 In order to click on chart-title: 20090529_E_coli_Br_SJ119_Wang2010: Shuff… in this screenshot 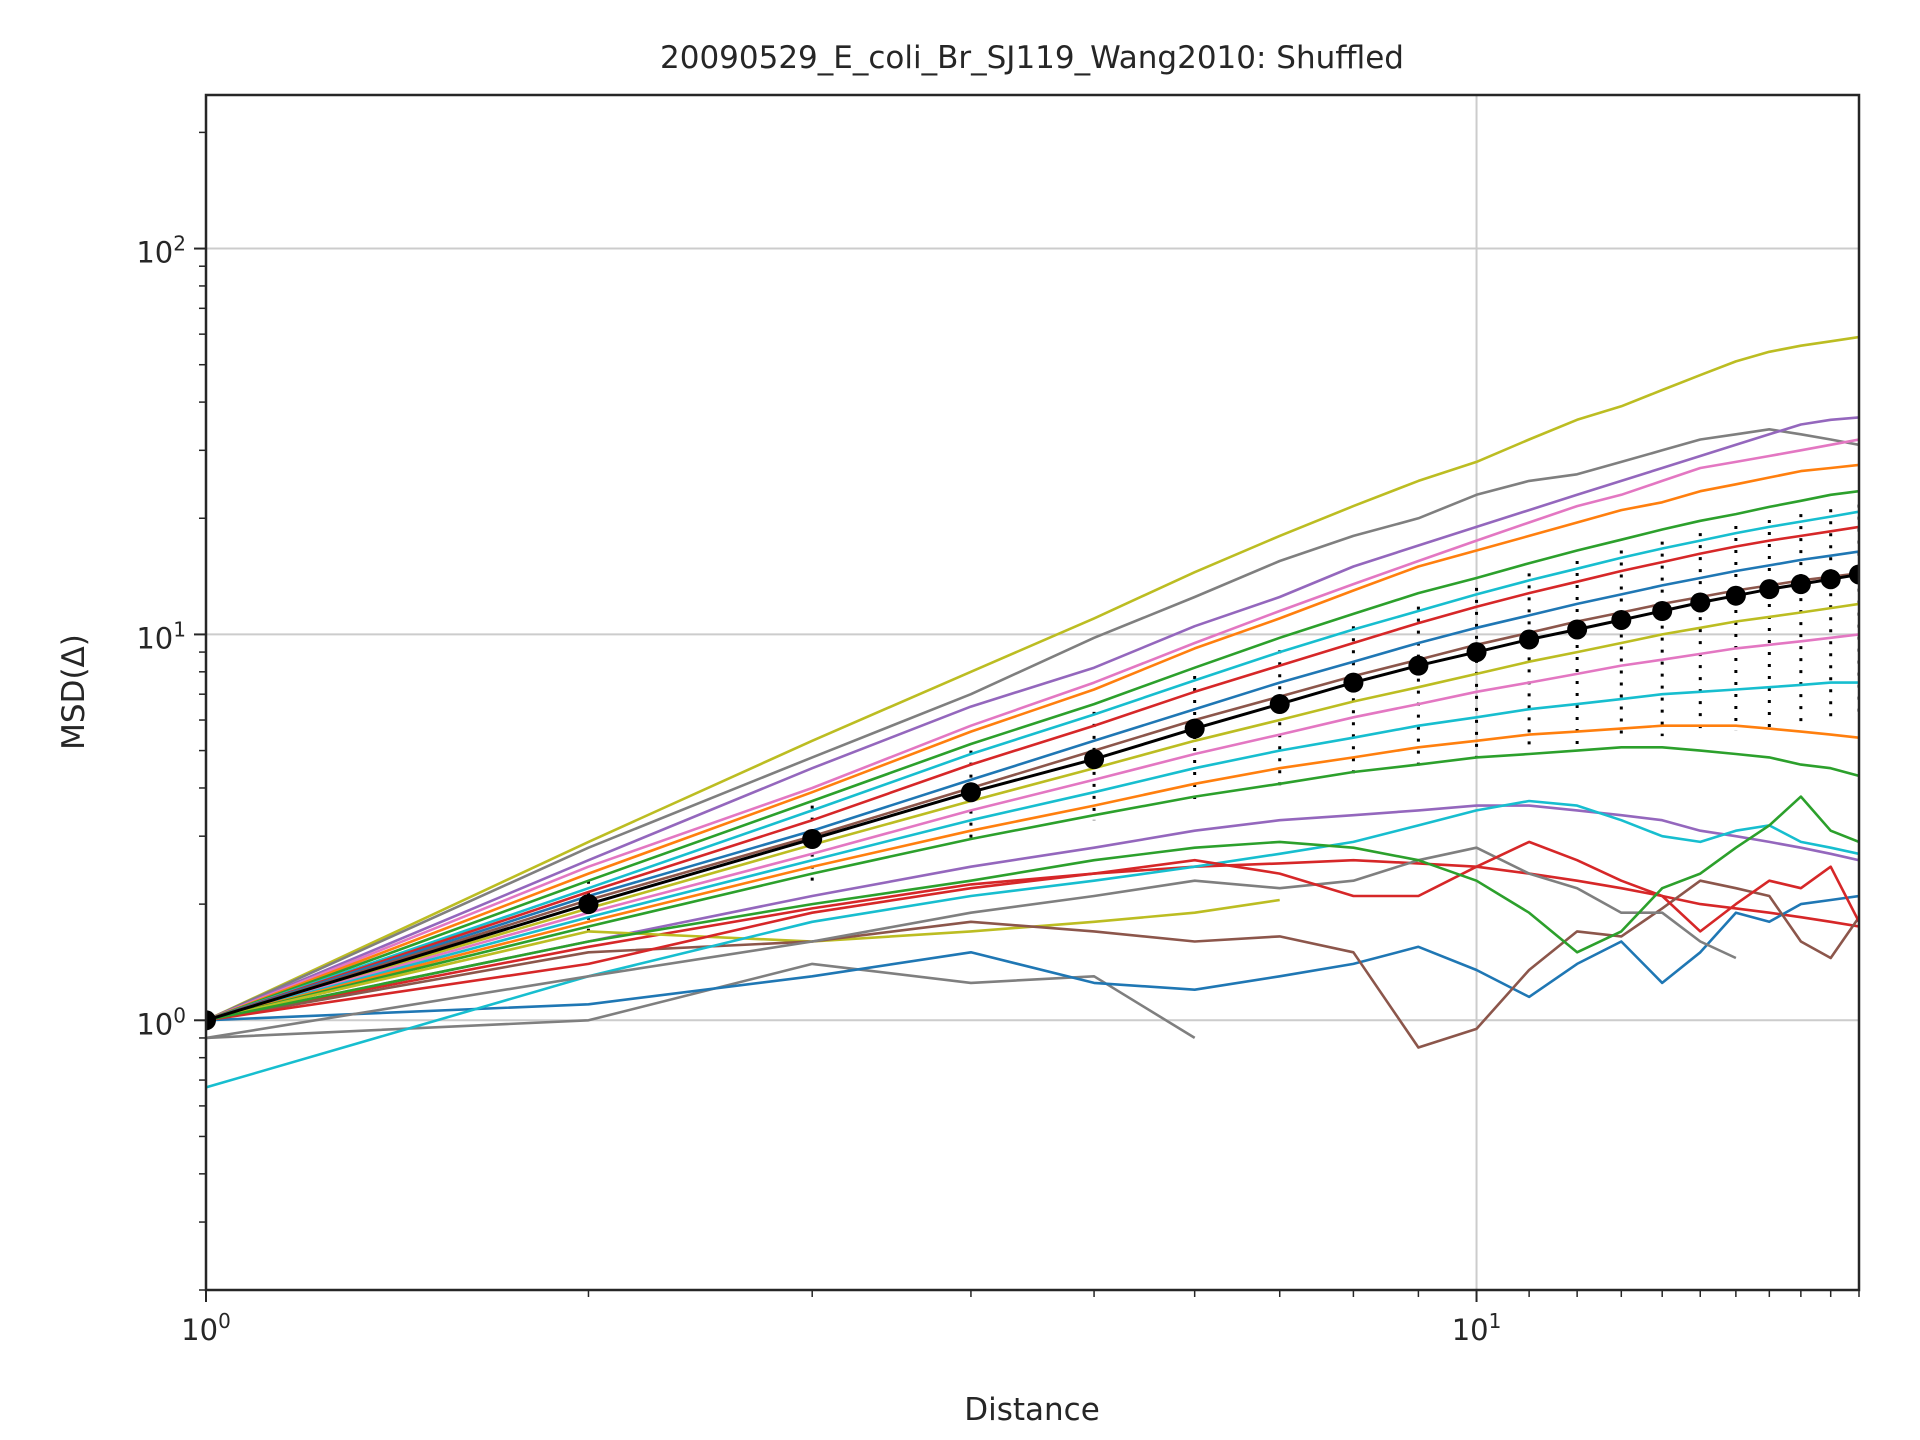, I will do `click(1032, 58)`.